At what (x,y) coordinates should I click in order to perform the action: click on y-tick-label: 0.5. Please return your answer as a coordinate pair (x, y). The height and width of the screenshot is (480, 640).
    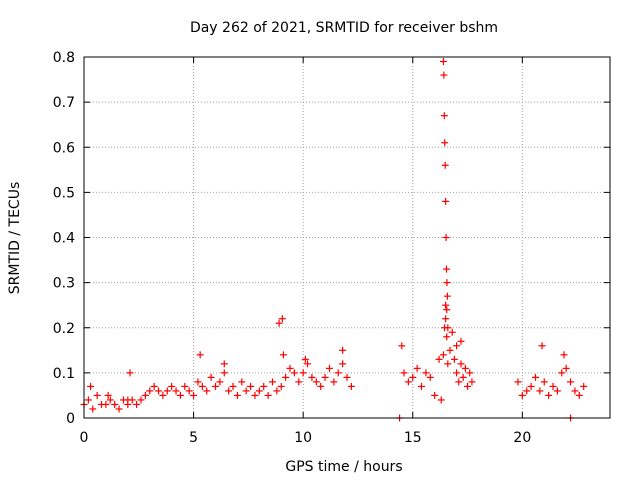
    Looking at the image, I should click on (64, 193).